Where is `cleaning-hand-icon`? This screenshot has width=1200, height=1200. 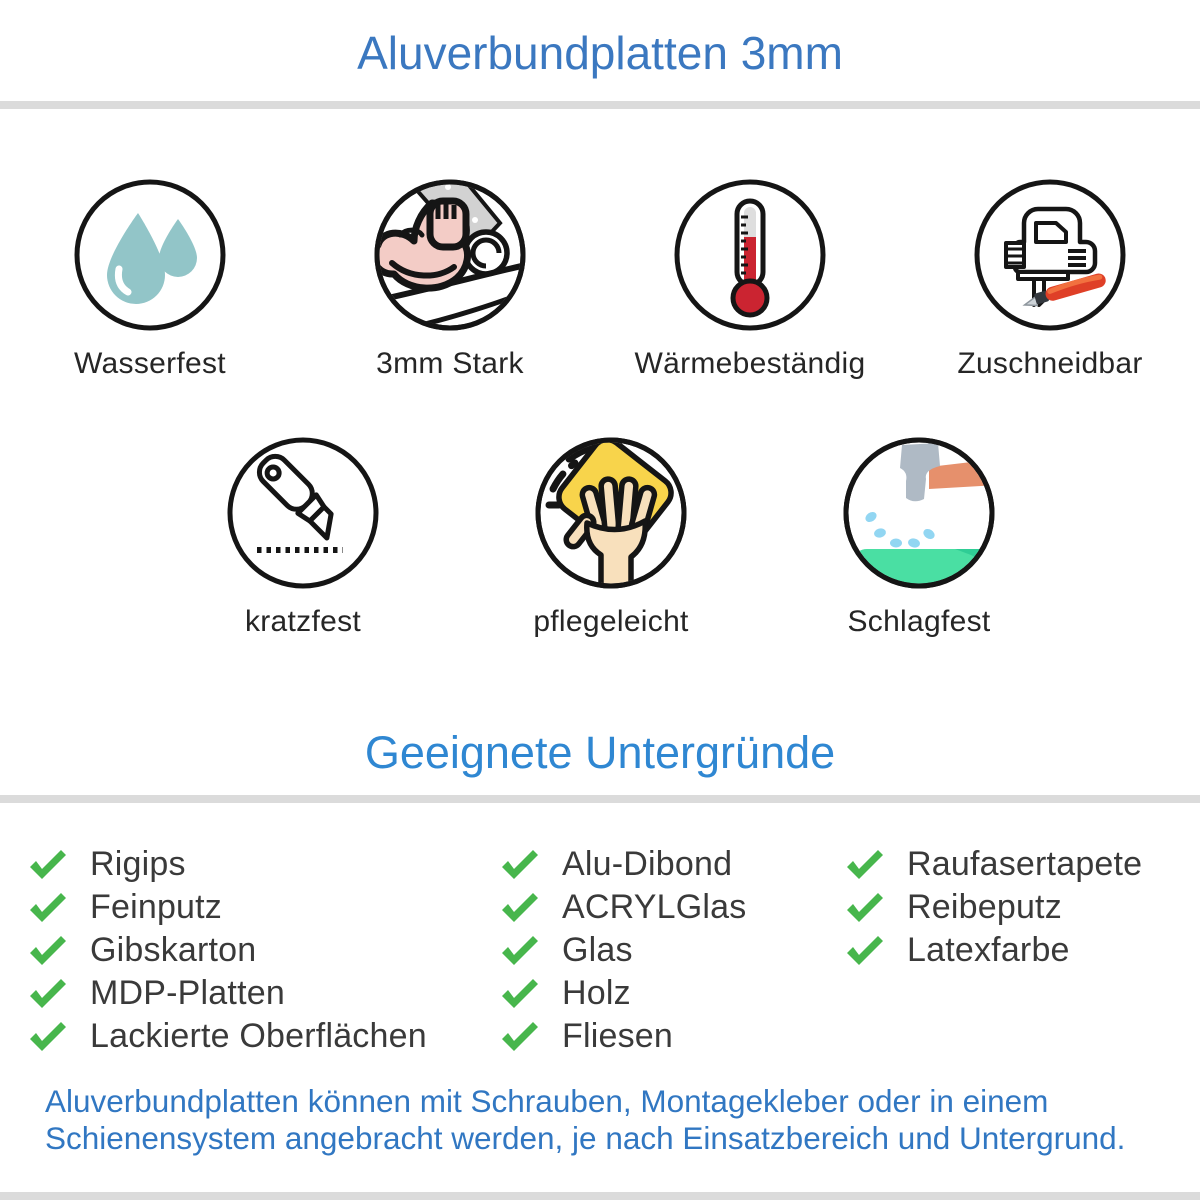 cleaning-hand-icon is located at coordinates (611, 513).